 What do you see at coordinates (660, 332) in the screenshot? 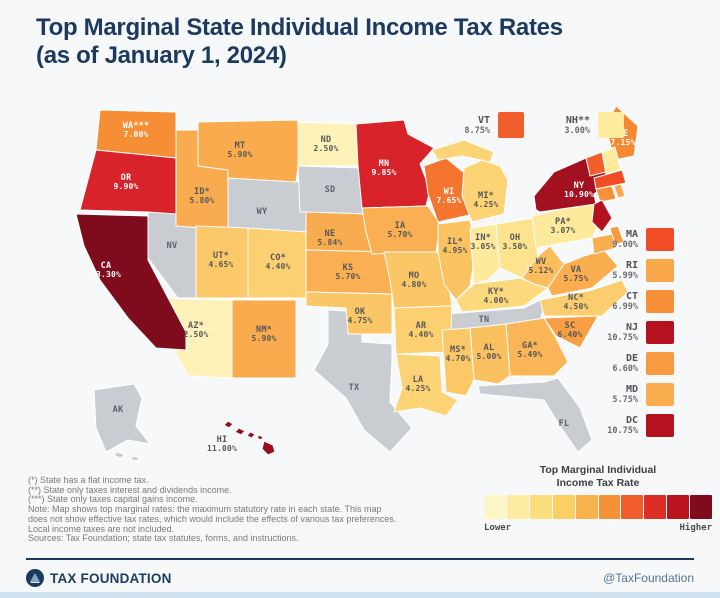
I see `callout-NJ-swatch` at bounding box center [660, 332].